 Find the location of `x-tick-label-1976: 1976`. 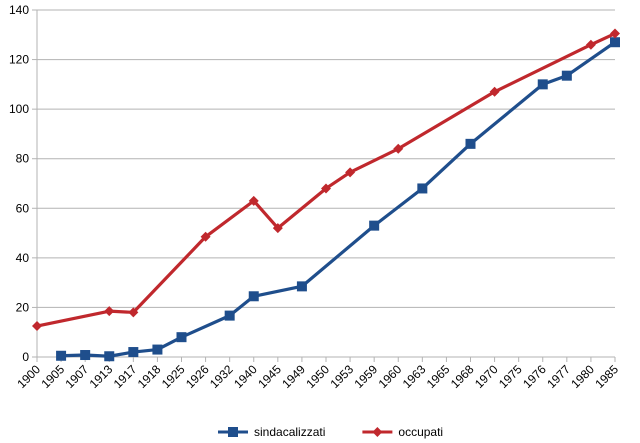

x-tick-label-1976: 1976 is located at coordinates (534, 376).